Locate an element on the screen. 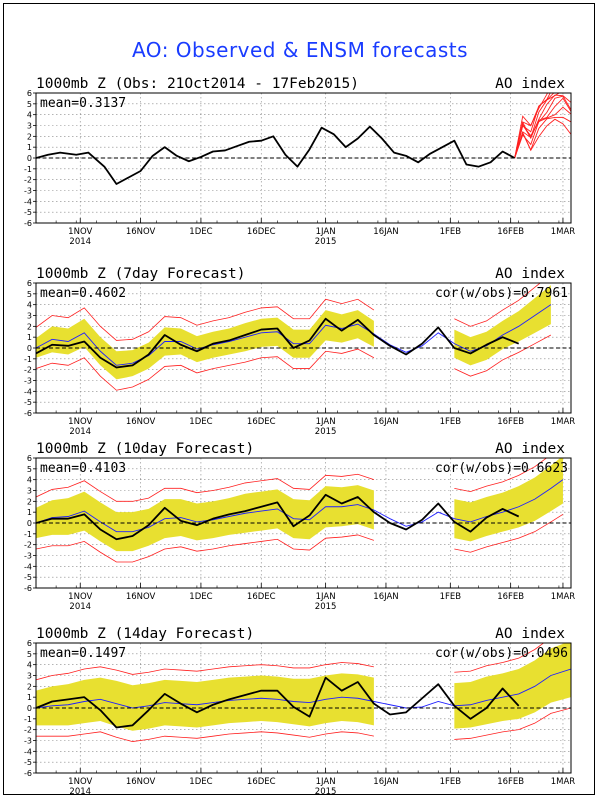 This screenshot has height=800, width=600. mean-stat: mean=0.4103 is located at coordinates (83, 468).